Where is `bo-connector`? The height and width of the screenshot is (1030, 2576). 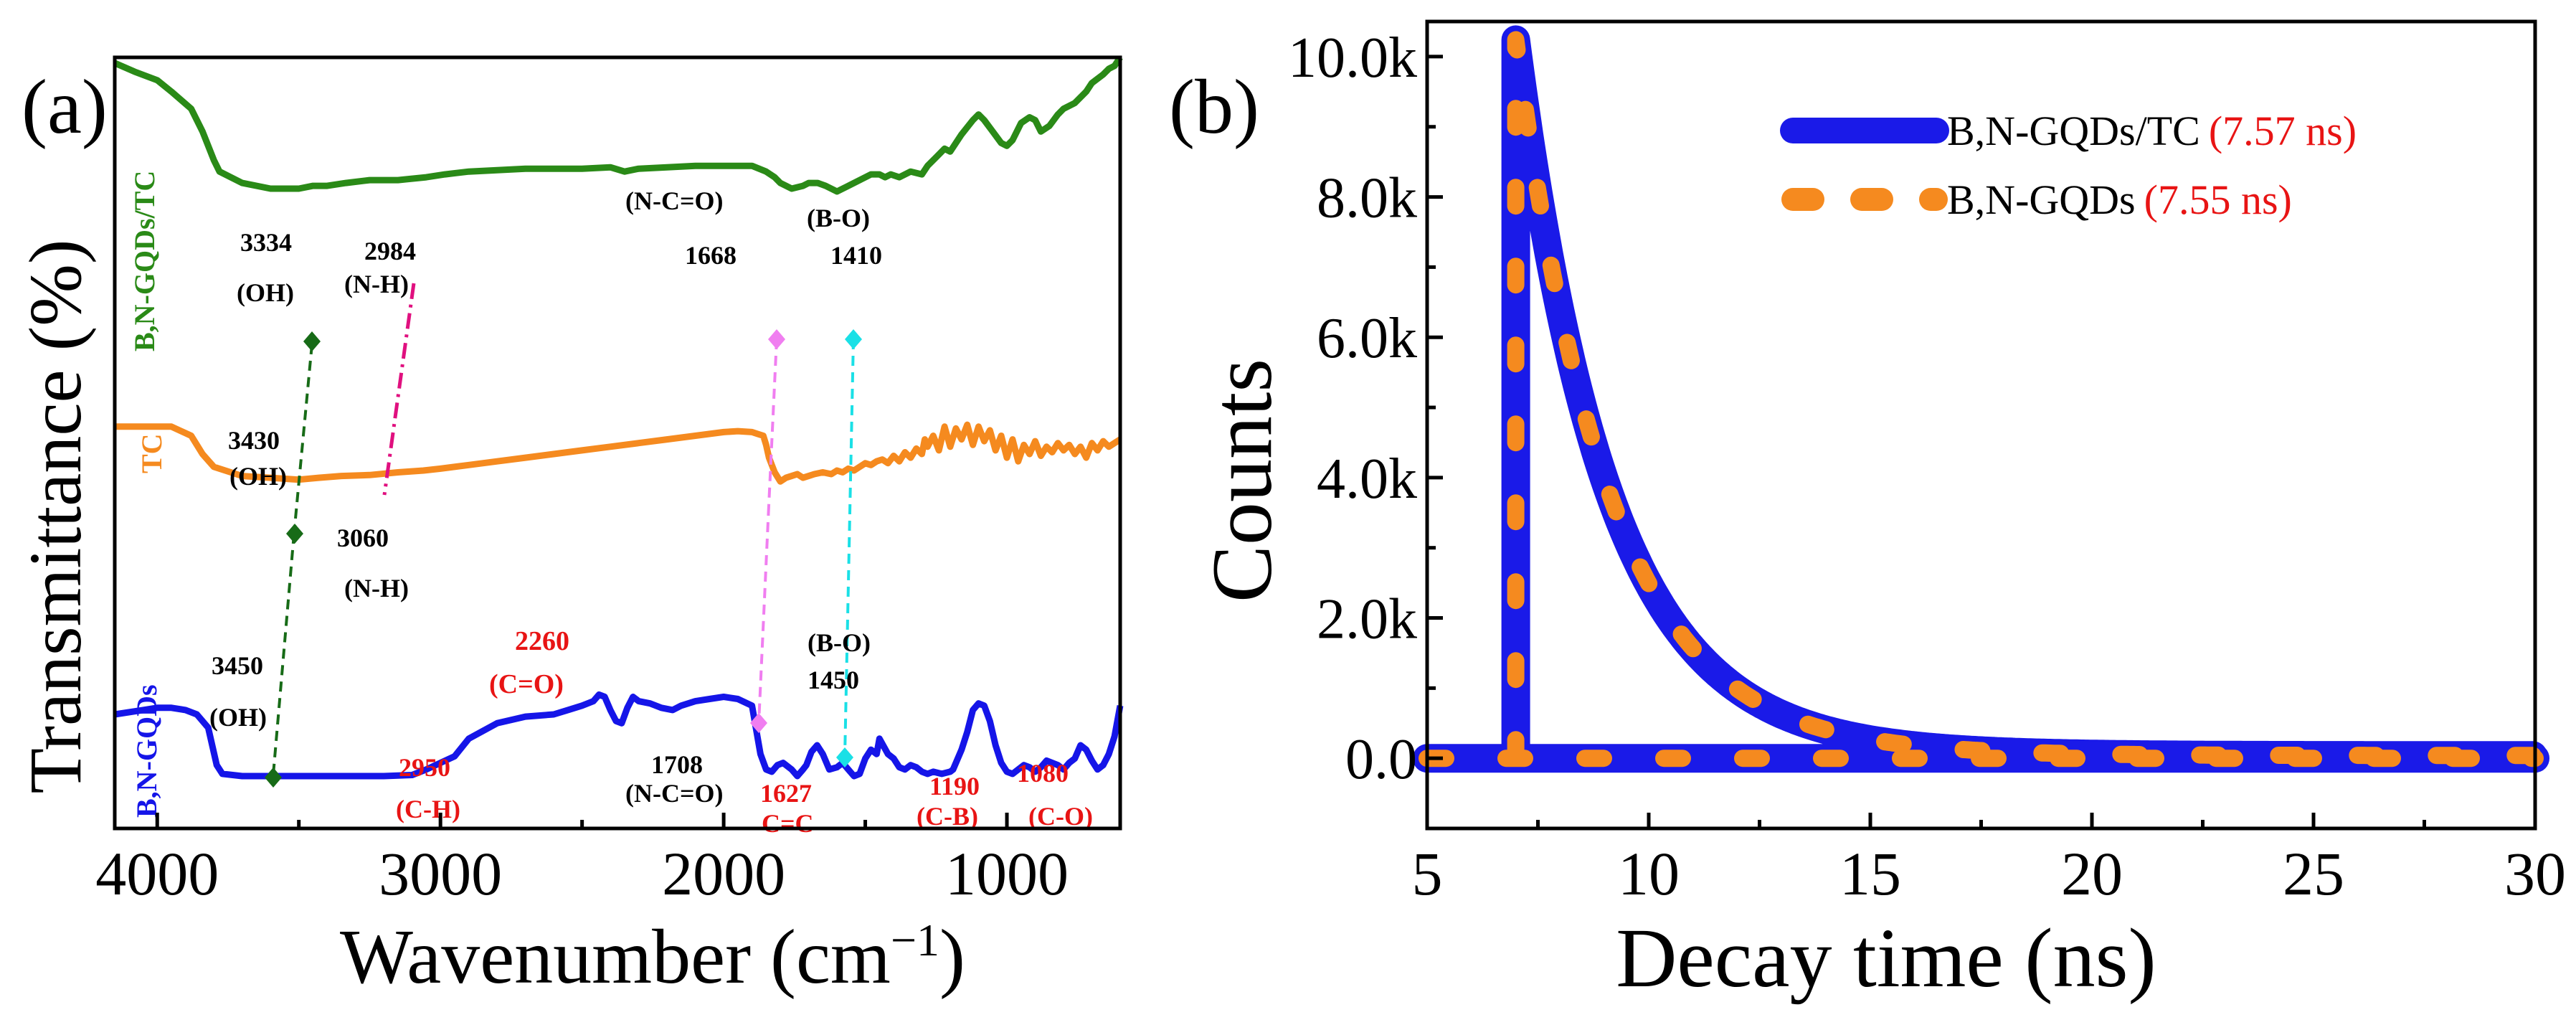
bo-connector is located at coordinates (849, 548).